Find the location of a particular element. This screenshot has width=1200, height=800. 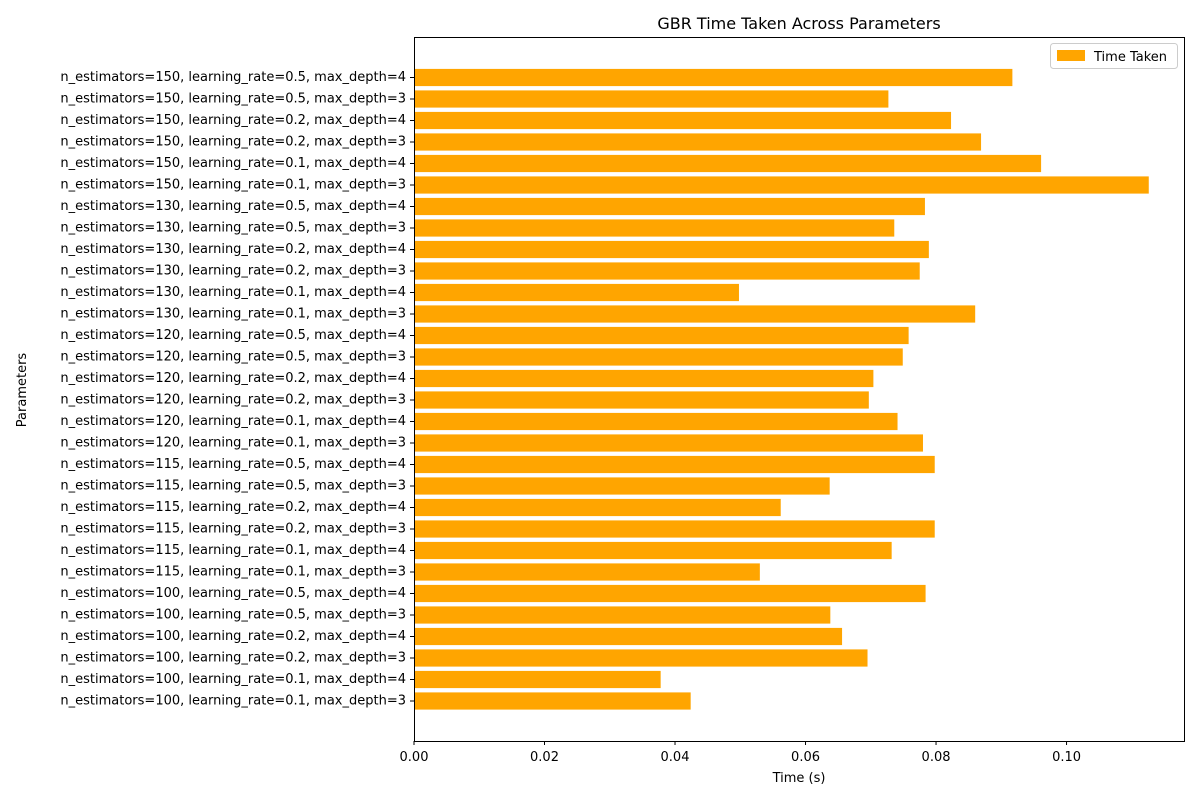

legend-label: Time Taken is located at coordinates (1130, 57).